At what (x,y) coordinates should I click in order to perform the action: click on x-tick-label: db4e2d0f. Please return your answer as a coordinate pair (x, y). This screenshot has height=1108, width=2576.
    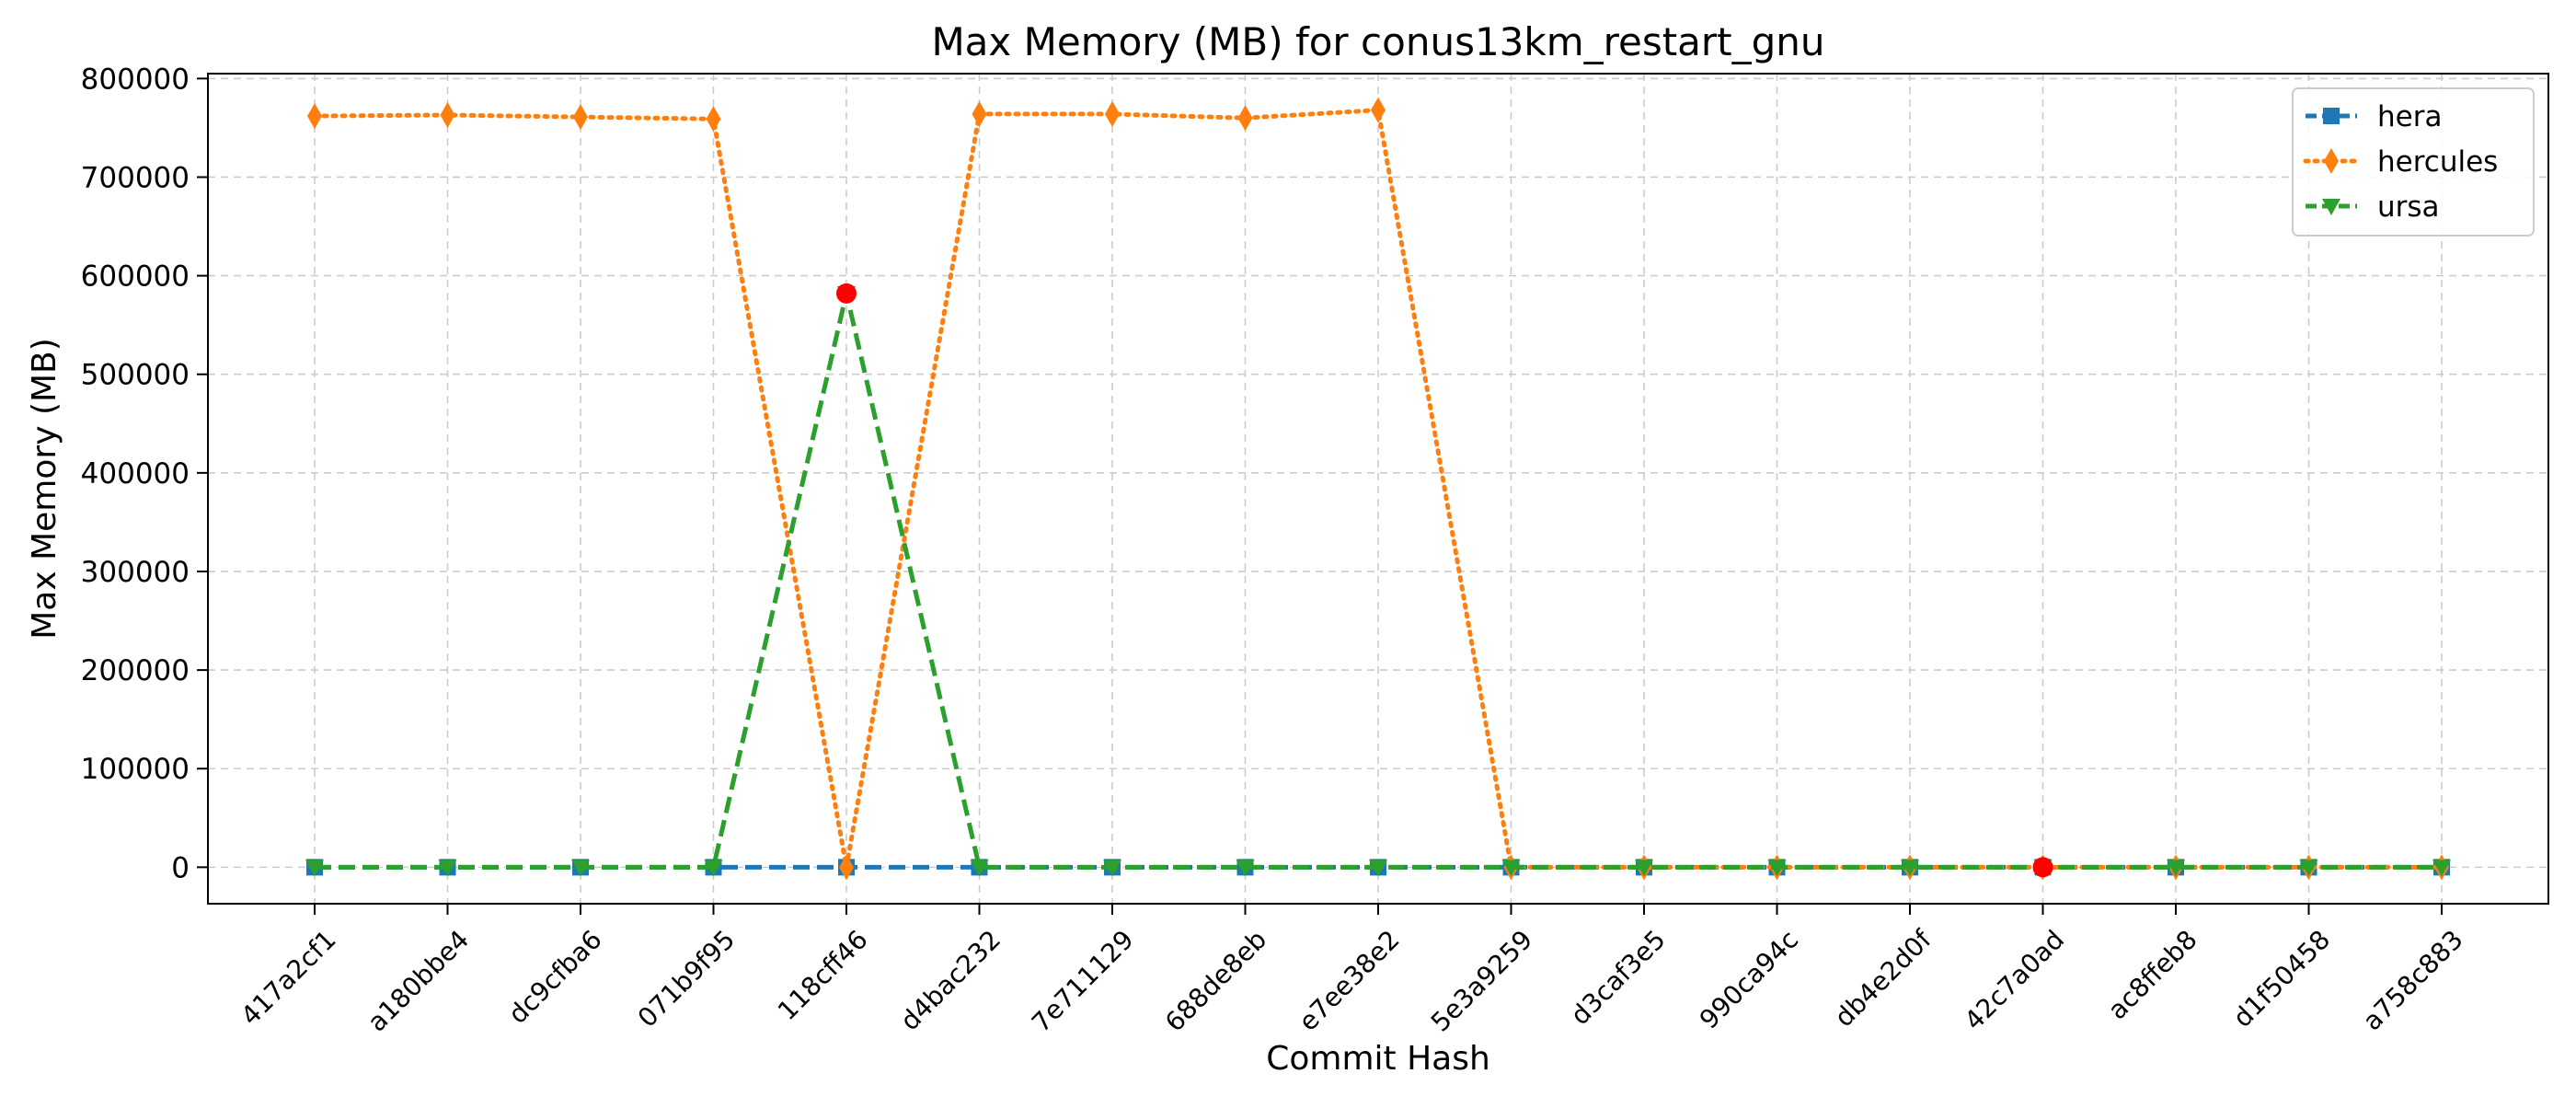
    Looking at the image, I should click on (1883, 978).